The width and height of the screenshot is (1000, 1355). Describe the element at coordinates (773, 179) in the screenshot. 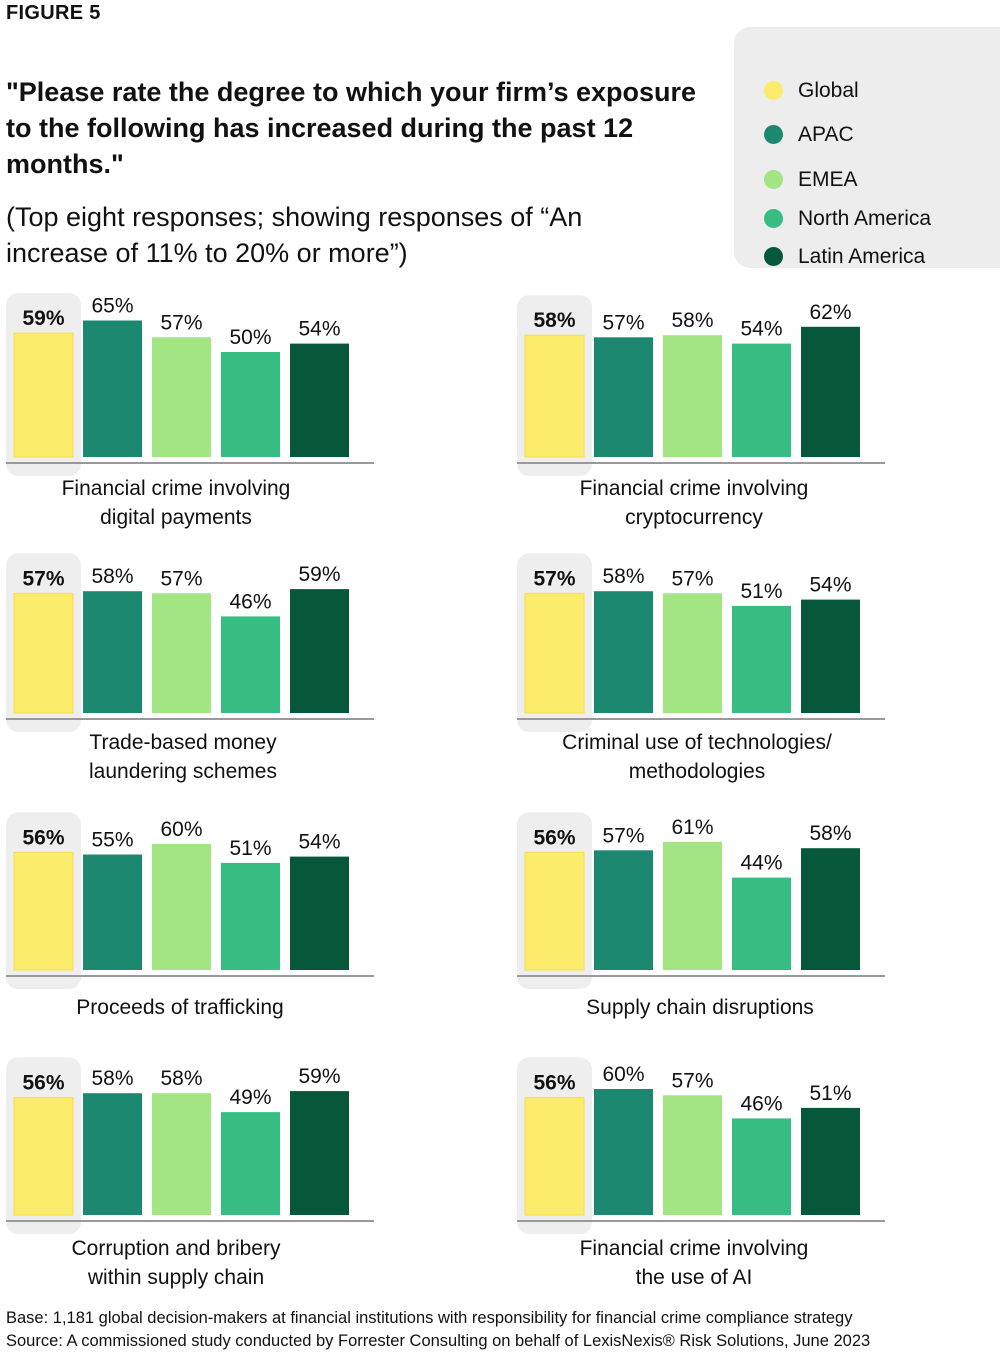

I see `legend-swatch-emea` at that location.